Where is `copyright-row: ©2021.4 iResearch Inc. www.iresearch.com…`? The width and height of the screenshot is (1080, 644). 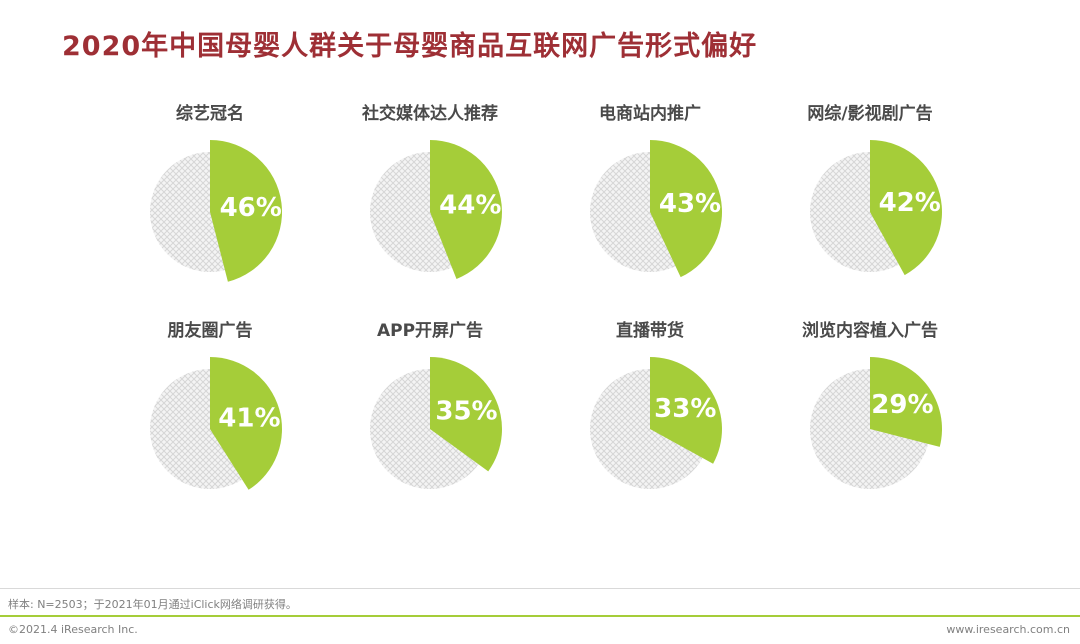
copyright-row: ©2021.4 iResearch Inc. www.iresearch.com… is located at coordinates (540, 630).